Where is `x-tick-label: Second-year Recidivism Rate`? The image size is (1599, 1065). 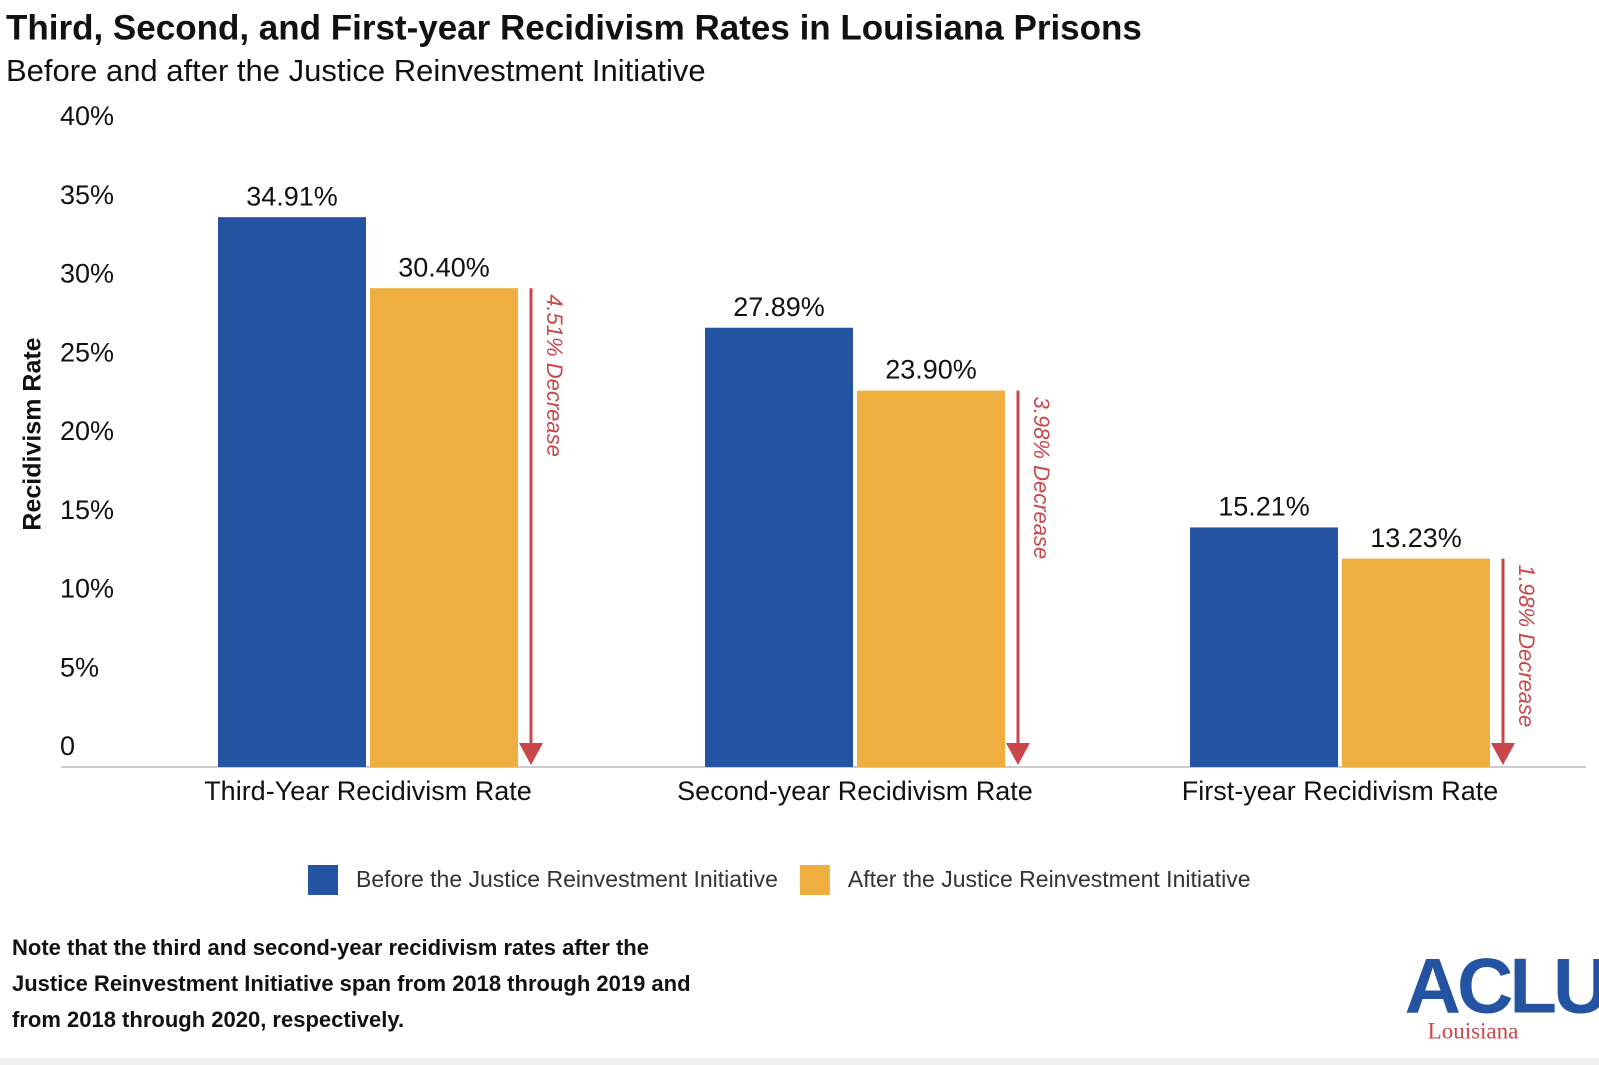 x-tick-label: Second-year Recidivism Rate is located at coordinates (855, 791).